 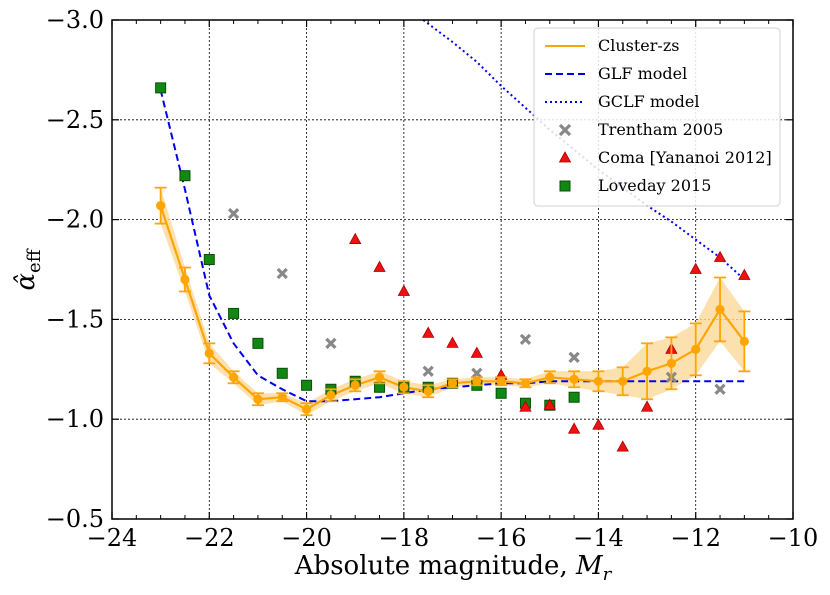 I want to click on legend-swatch-loveday-2015, so click(x=565, y=186).